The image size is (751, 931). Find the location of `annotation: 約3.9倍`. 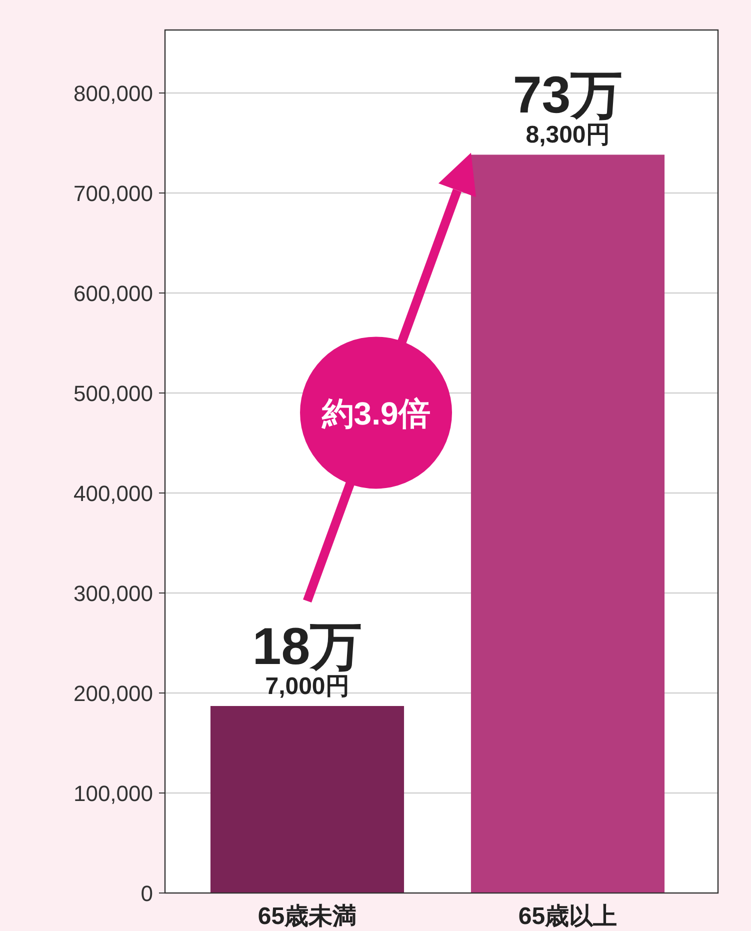

annotation: 約3.9倍 is located at coordinates (375, 414).